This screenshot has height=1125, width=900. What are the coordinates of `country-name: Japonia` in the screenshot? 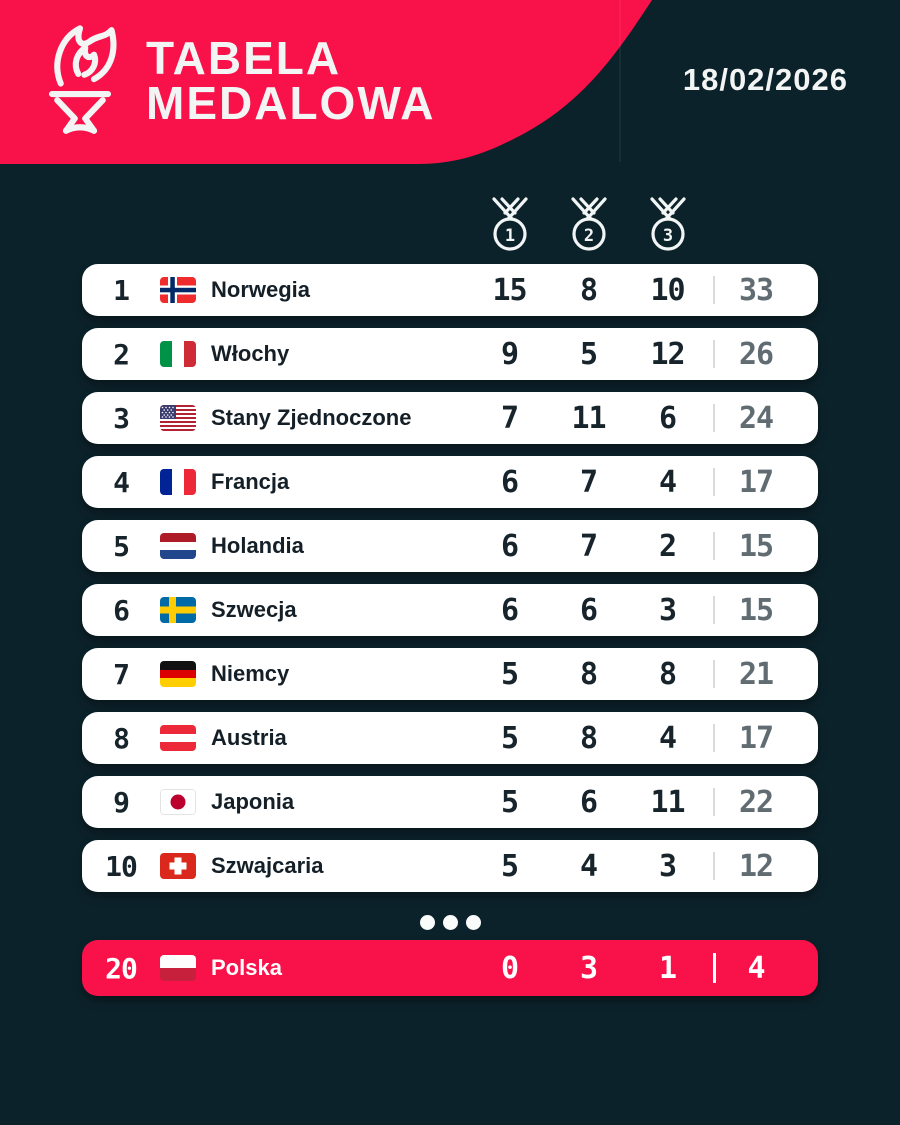 It's located at (253, 801).